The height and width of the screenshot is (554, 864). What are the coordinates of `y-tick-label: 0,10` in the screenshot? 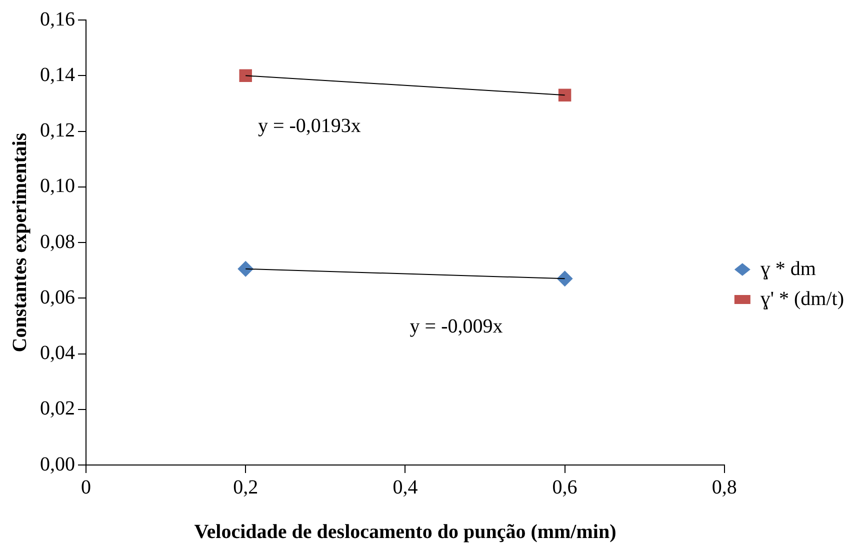 It's located at (57, 186).